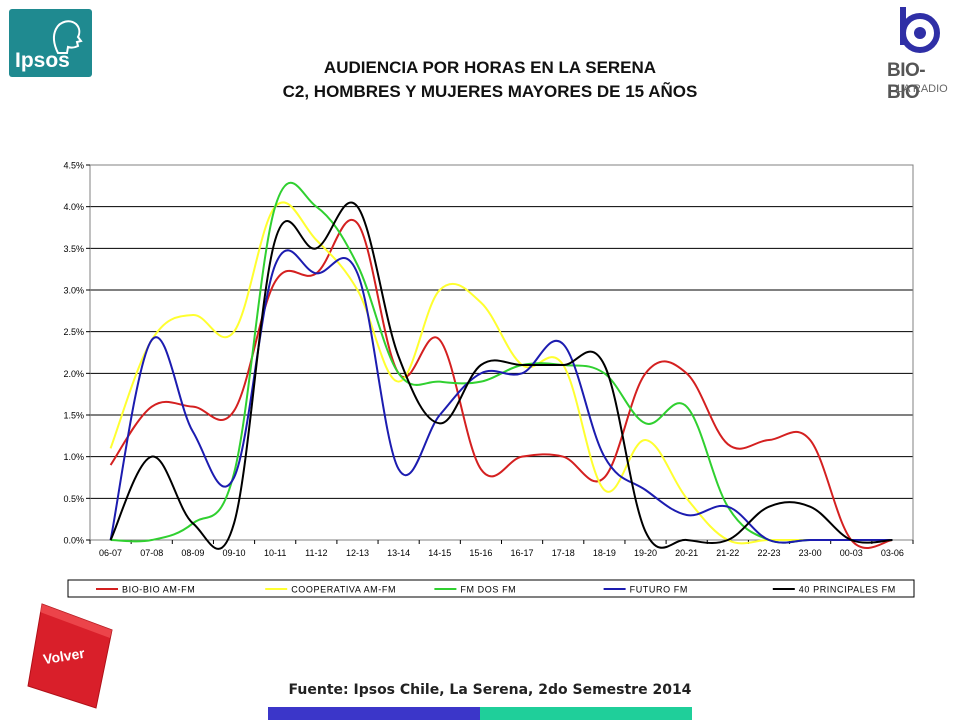  Describe the element at coordinates (922, 89) in the screenshot. I see `biobio-subtitle: LA RADIO` at that location.